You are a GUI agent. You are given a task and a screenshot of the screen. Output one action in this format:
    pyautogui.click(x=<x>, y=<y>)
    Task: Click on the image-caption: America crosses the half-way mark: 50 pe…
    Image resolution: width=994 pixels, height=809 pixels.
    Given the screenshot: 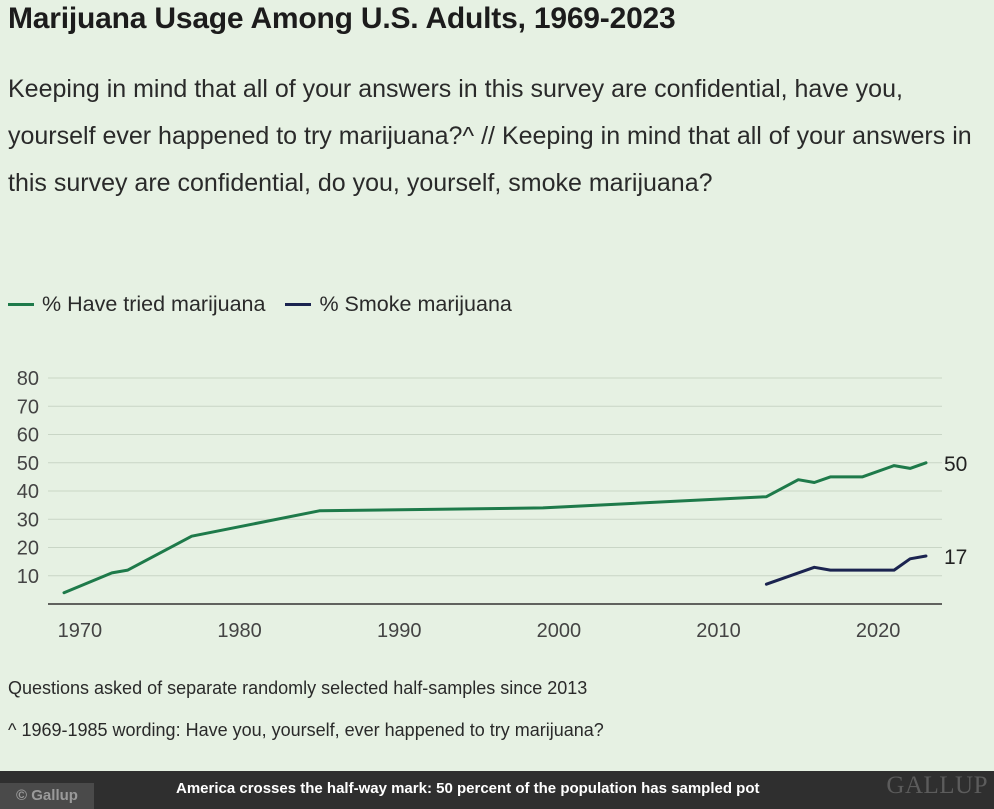 What is the action you would take?
    pyautogui.click(x=468, y=788)
    